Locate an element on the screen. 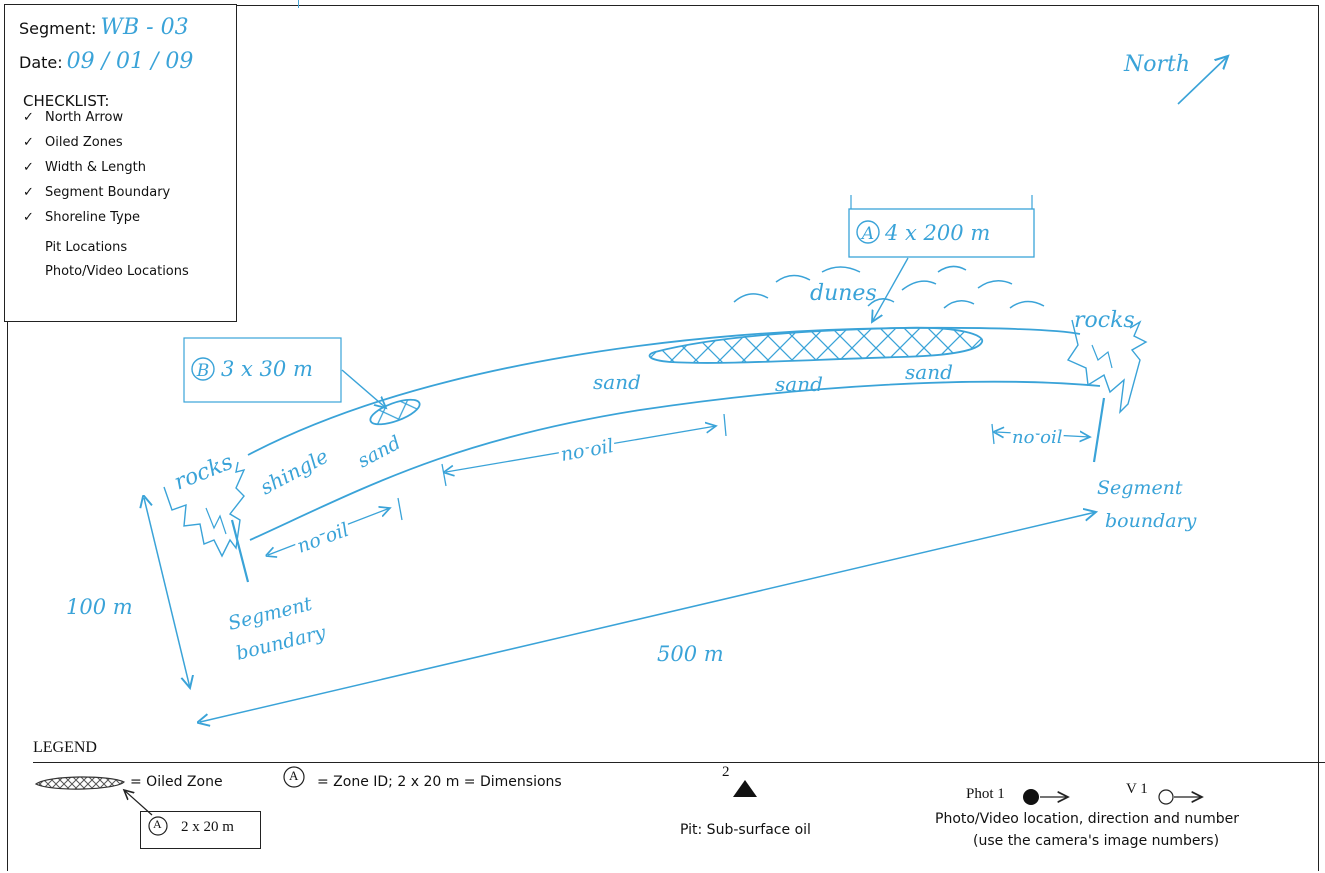 The image size is (1325, 873). width-label: 100 m is located at coordinates (99, 607).